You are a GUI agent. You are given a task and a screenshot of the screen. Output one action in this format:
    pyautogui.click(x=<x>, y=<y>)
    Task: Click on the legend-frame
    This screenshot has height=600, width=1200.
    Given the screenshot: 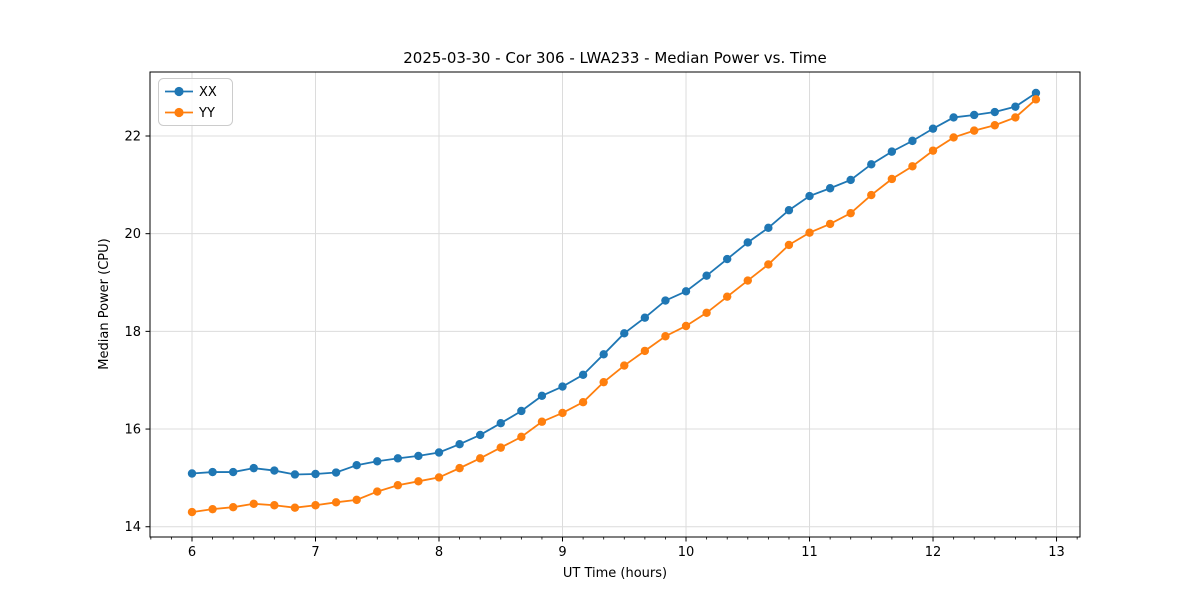 What is the action you would take?
    pyautogui.click(x=195, y=102)
    